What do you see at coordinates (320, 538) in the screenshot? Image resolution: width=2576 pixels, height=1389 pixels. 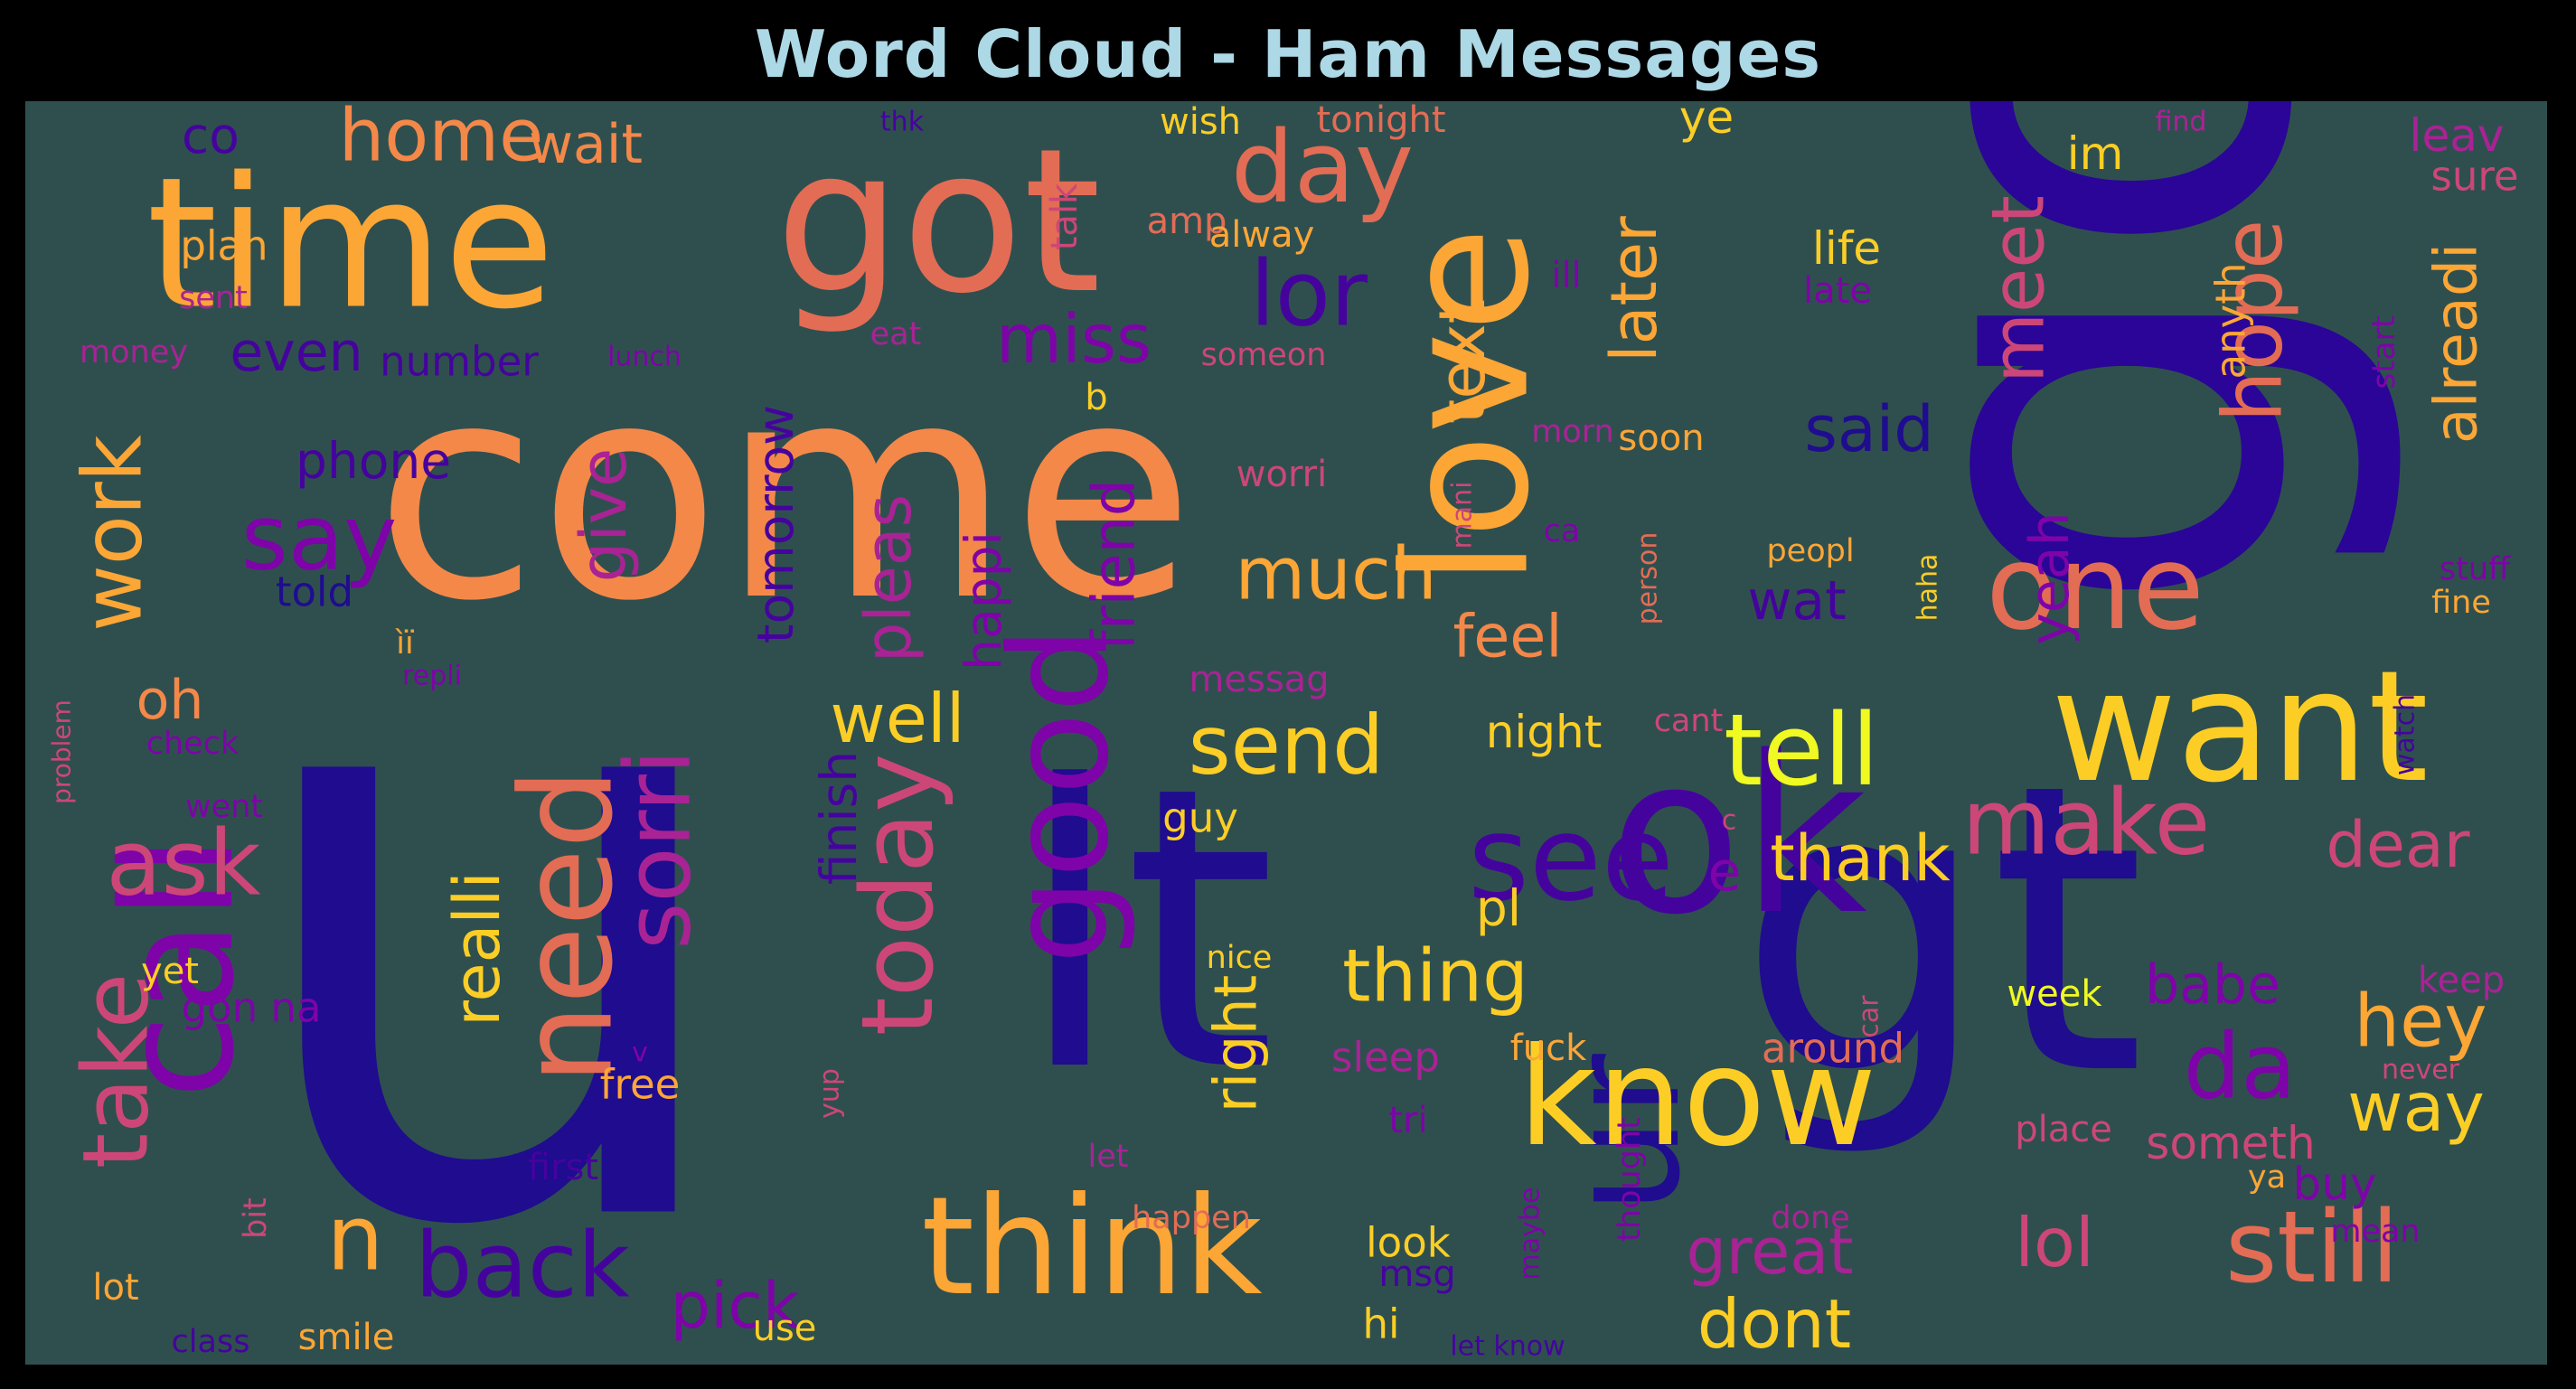 I see `word-say: say` at bounding box center [320, 538].